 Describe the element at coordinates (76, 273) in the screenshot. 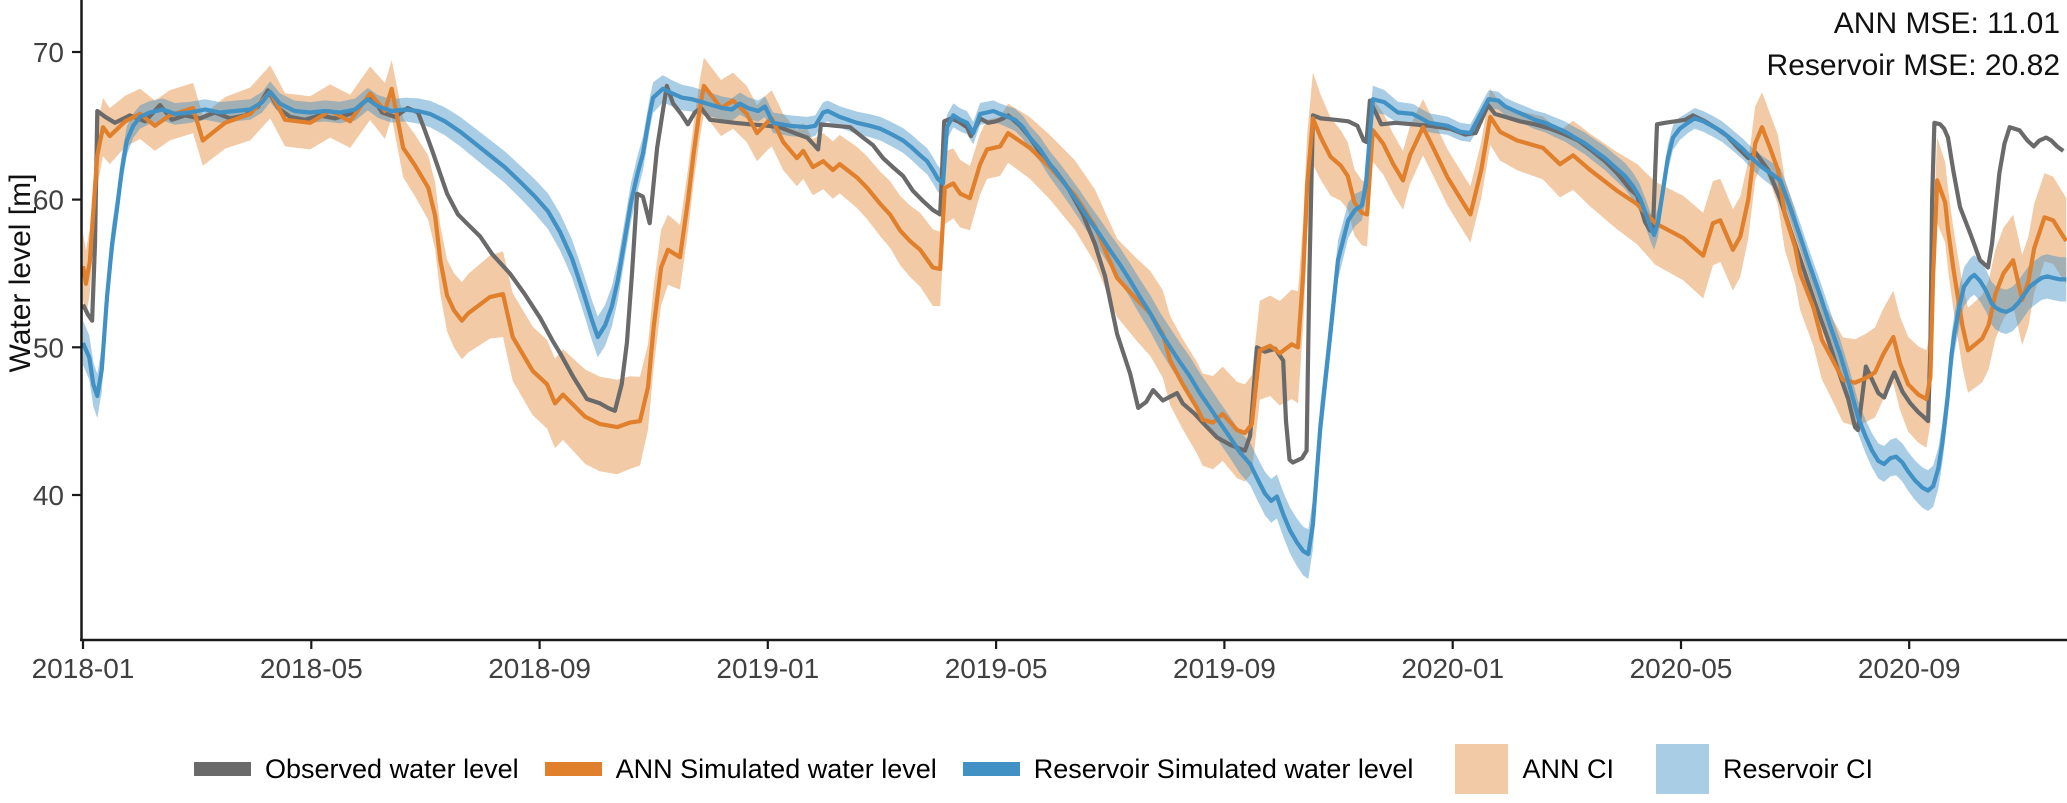

I see `y-tick-marks` at that location.